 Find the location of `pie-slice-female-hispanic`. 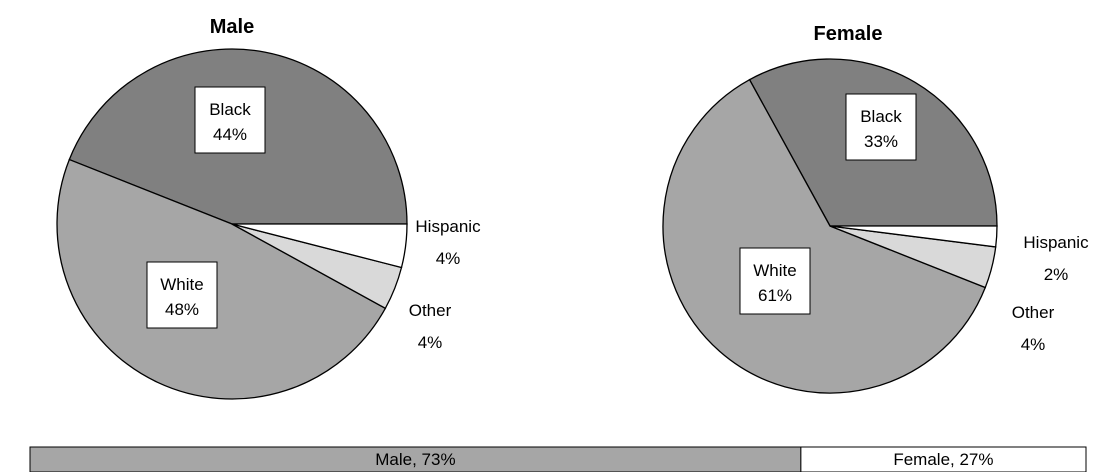

pie-slice-female-hispanic is located at coordinates (913, 236).